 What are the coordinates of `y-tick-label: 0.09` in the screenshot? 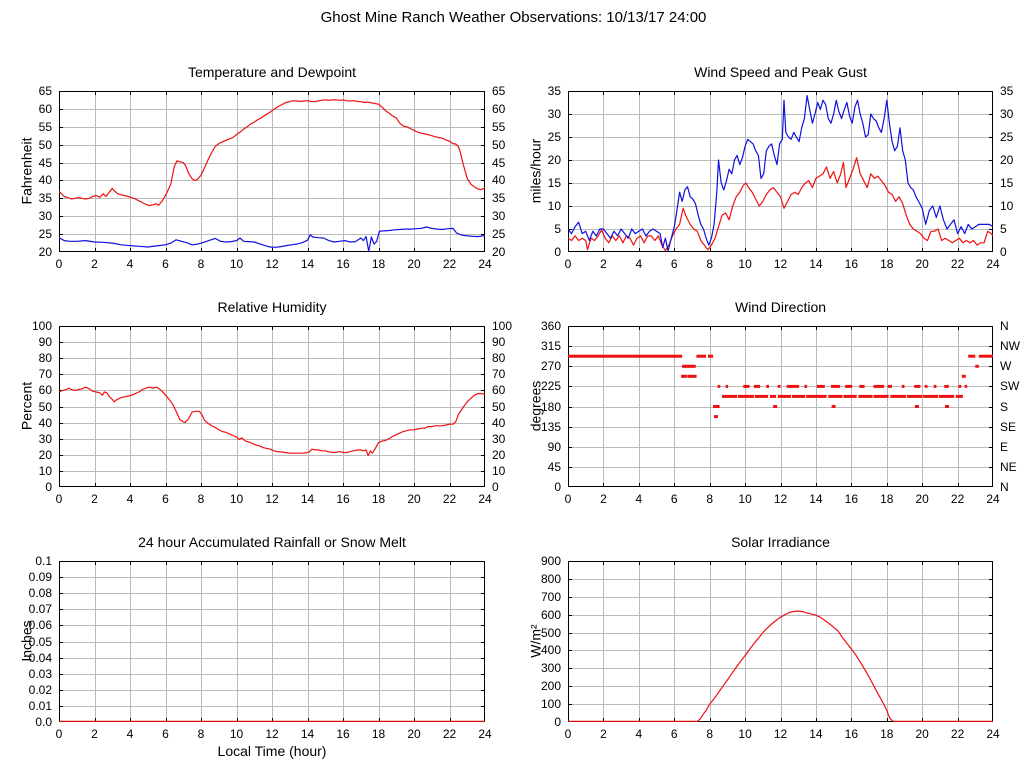 It's located at (40, 577).